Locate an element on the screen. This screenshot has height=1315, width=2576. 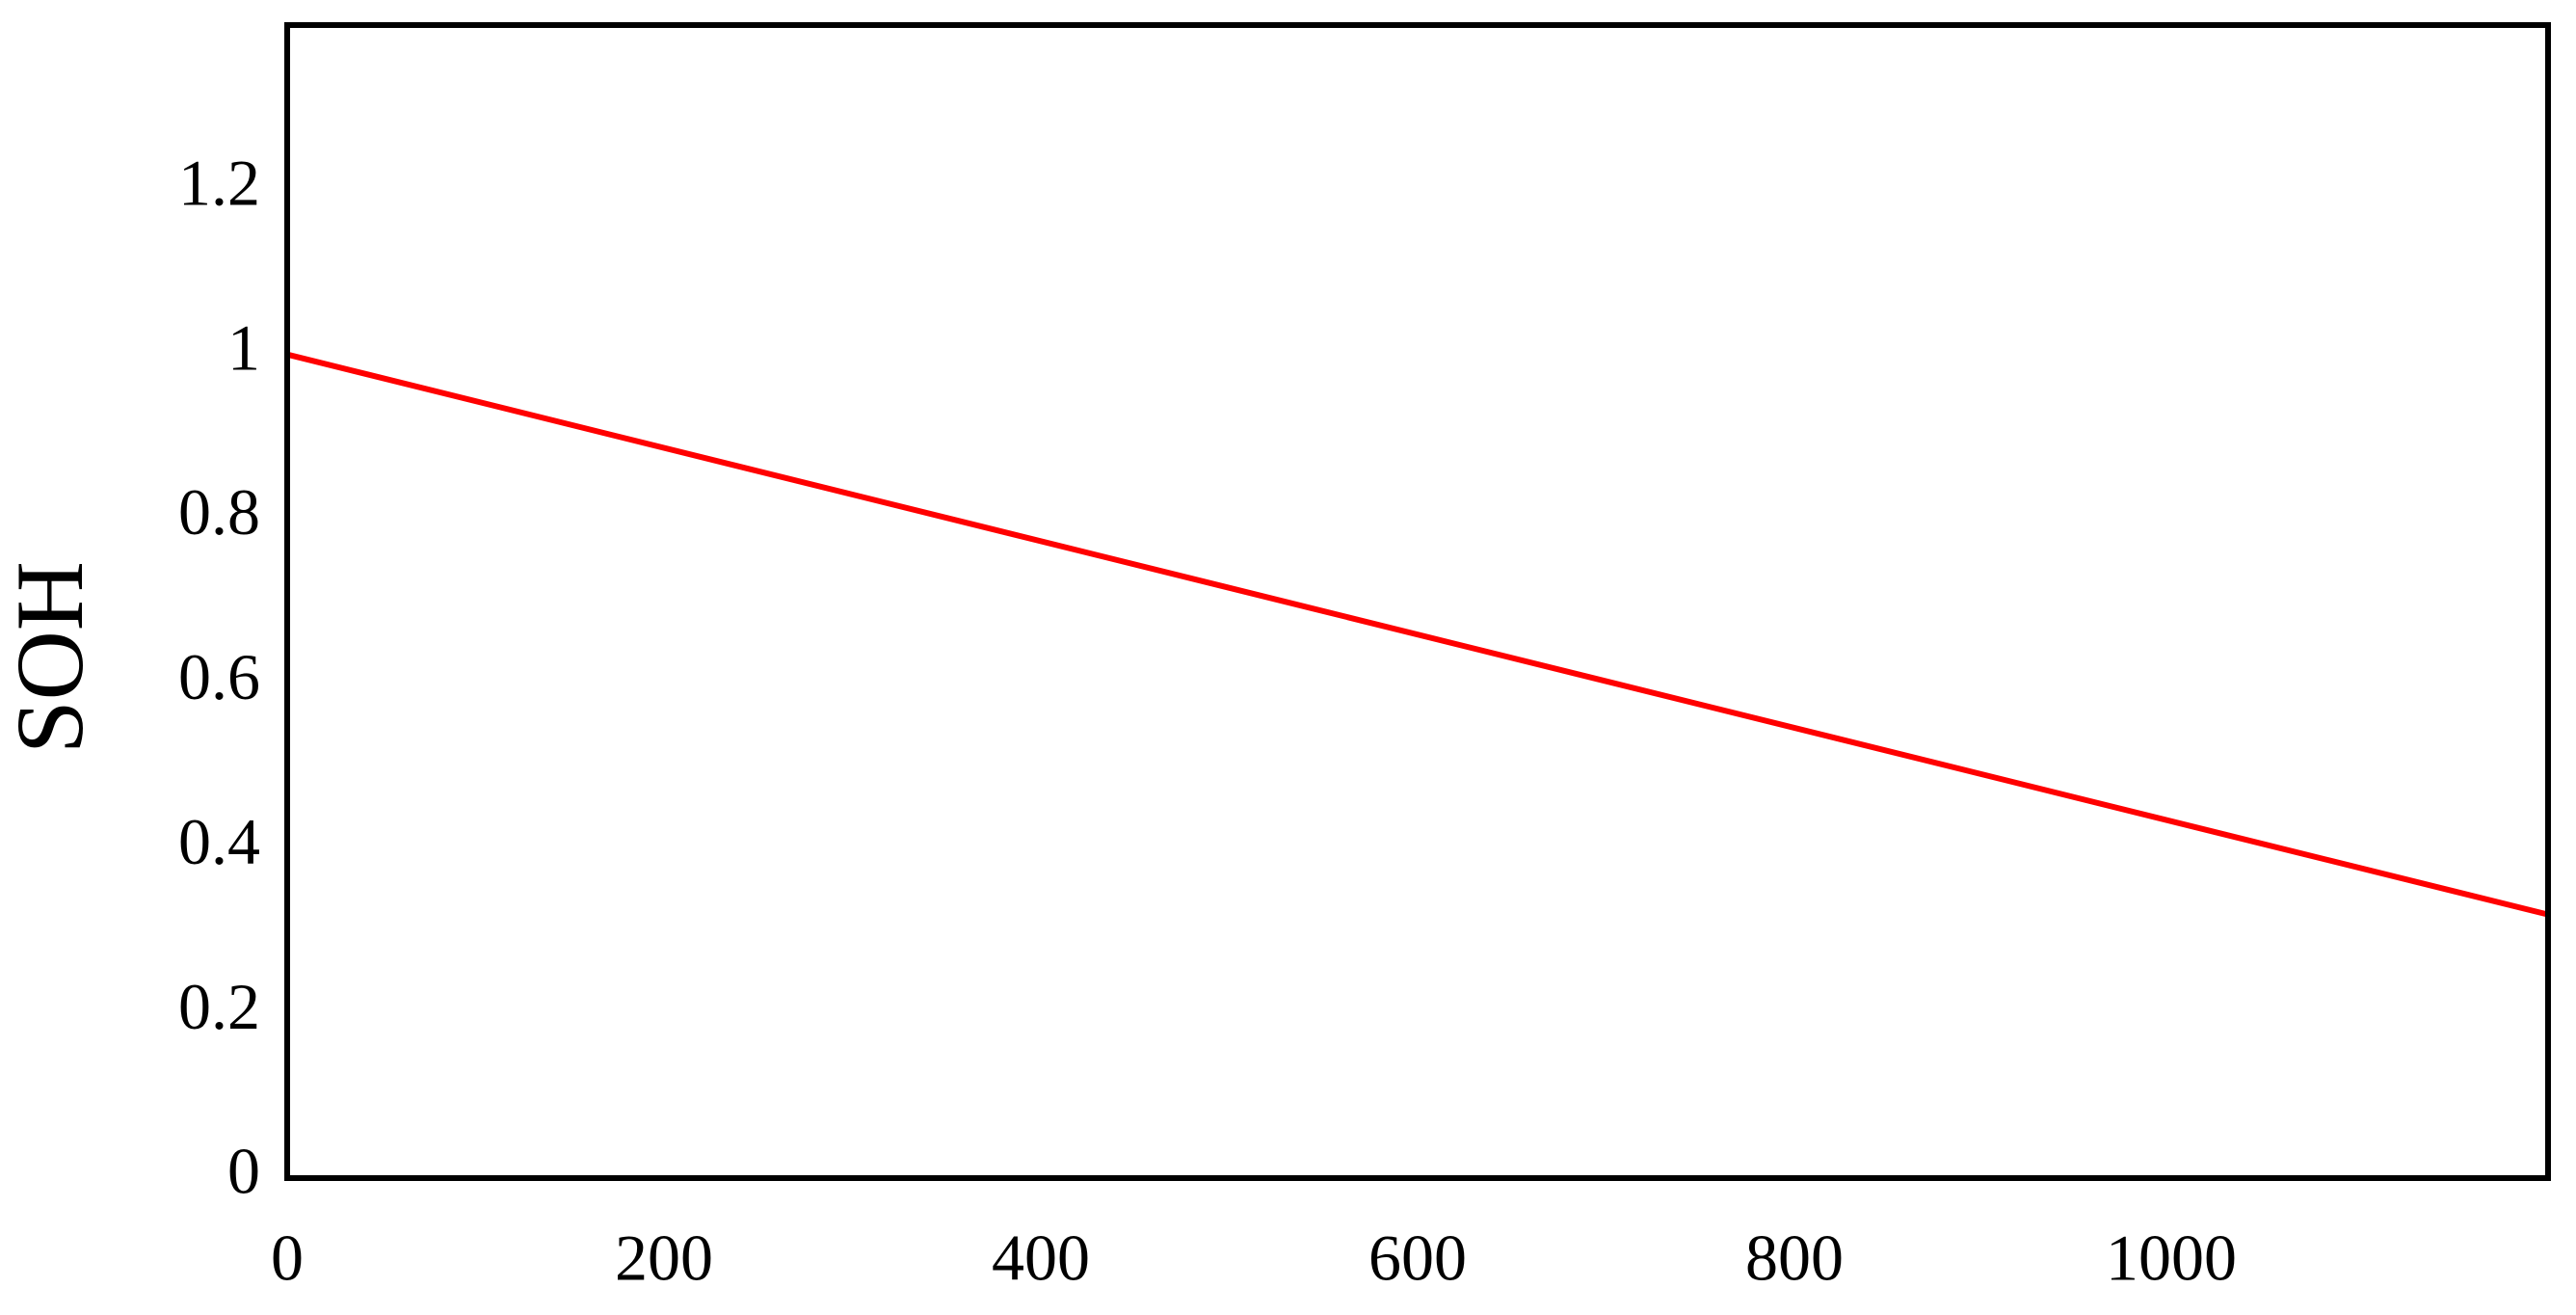
x-tick-label: 0 is located at coordinates (287, 1258).